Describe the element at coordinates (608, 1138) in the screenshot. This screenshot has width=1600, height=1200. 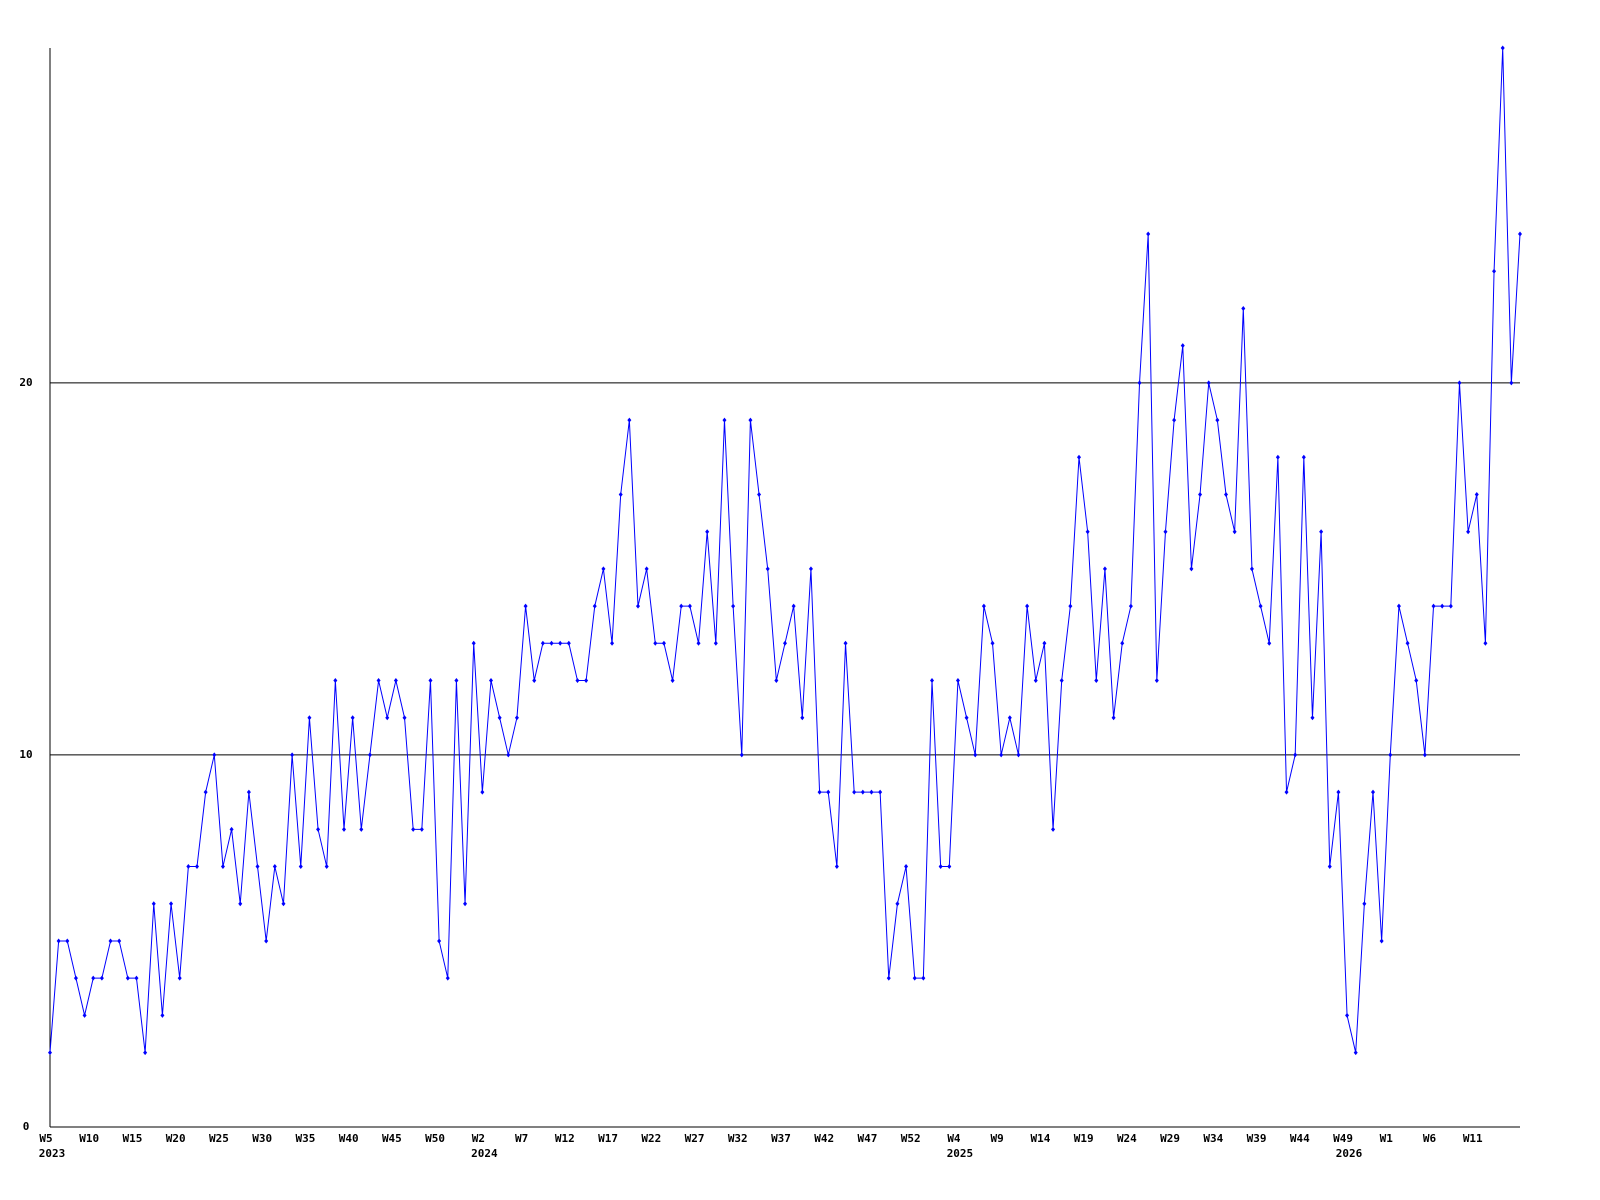
I see `x-tick-label: W17` at that location.